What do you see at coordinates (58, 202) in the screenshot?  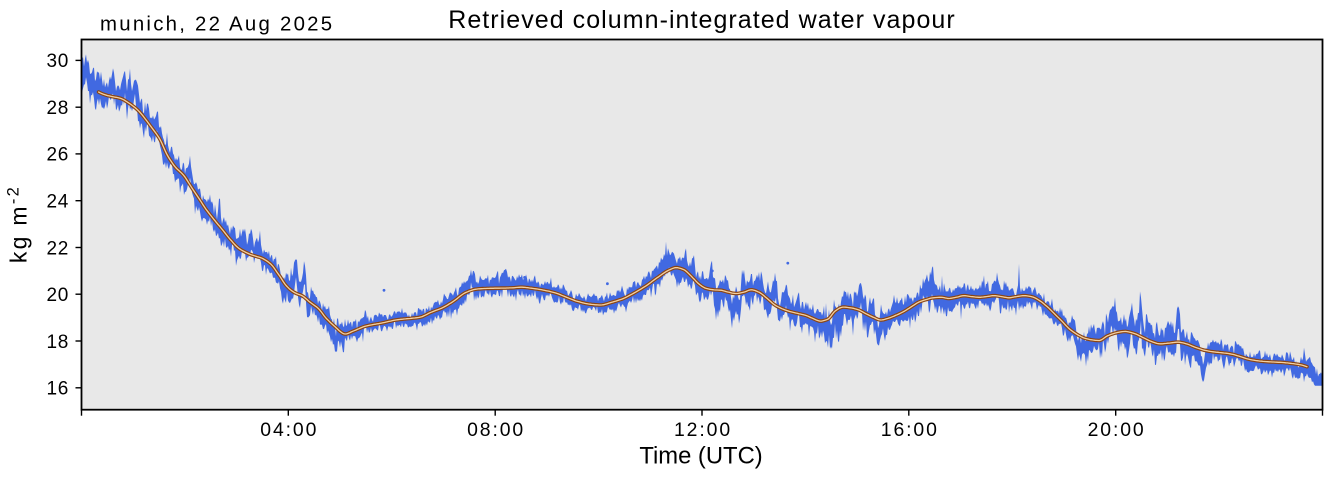 I see `svg-text: 24` at bounding box center [58, 202].